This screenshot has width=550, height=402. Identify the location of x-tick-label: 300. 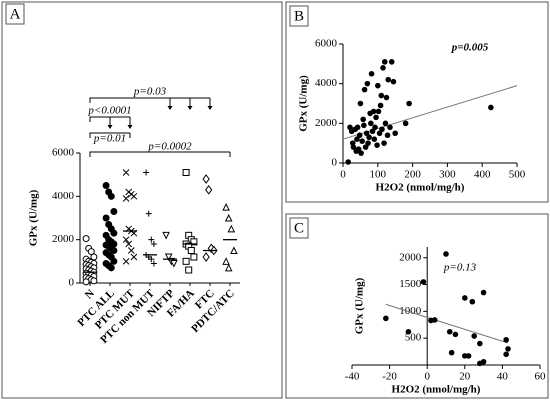
(447, 175).